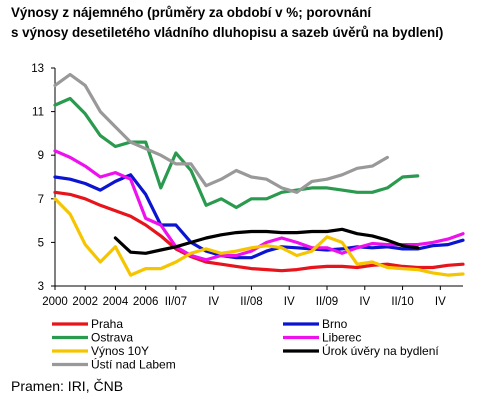 This screenshot has width=500, height=408. I want to click on legend-label-6: Ústí nad Labem, so click(133, 364).